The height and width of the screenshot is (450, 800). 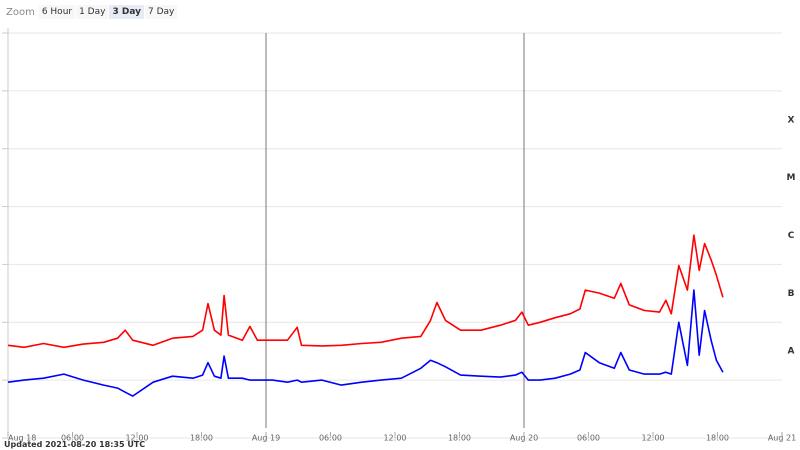 I want to click on x-tick-label: Aug 18, so click(x=22, y=438).